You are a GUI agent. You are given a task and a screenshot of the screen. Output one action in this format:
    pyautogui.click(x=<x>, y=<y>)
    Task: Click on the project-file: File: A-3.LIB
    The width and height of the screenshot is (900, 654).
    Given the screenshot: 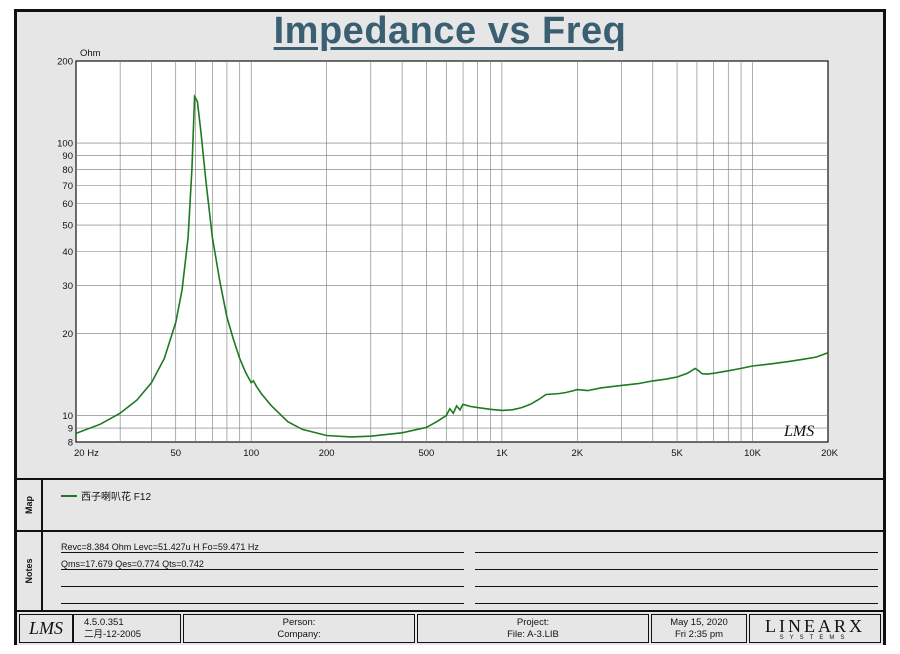 What is the action you would take?
    pyautogui.click(x=533, y=634)
    